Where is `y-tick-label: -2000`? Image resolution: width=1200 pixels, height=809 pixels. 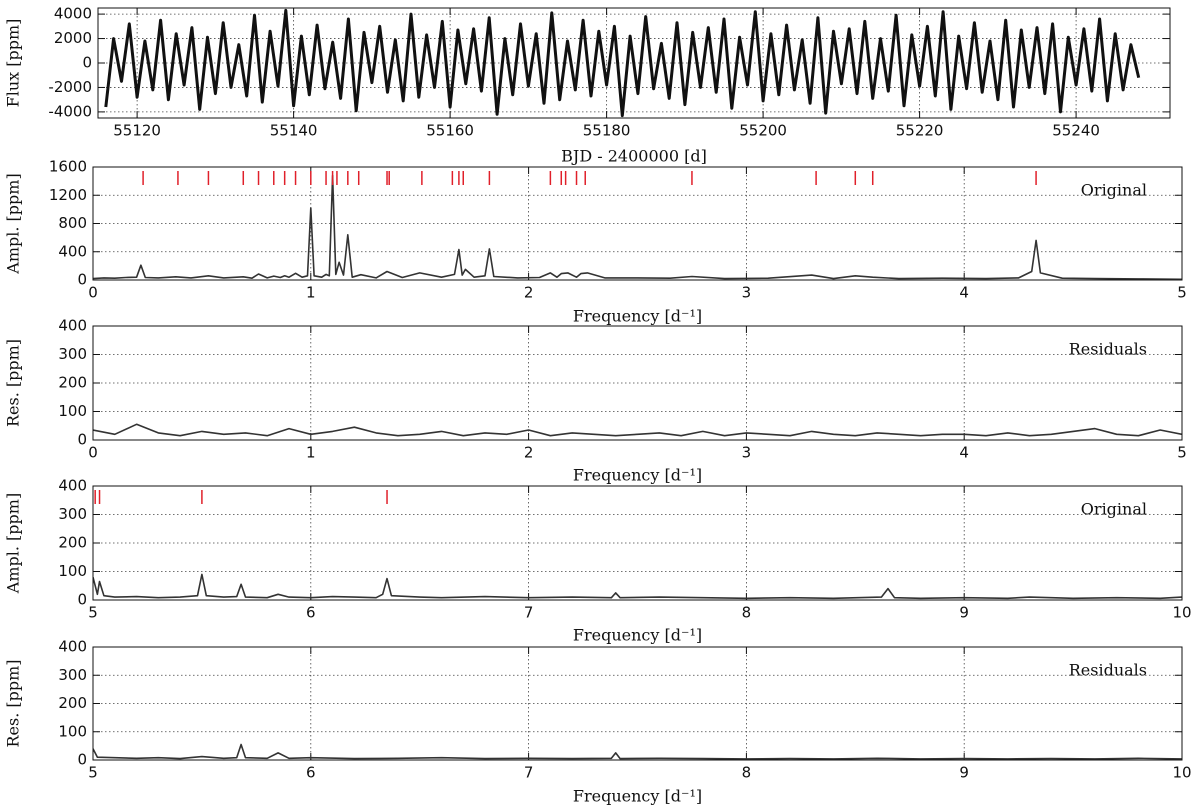 y-tick-label: -2000 is located at coordinates (70, 87).